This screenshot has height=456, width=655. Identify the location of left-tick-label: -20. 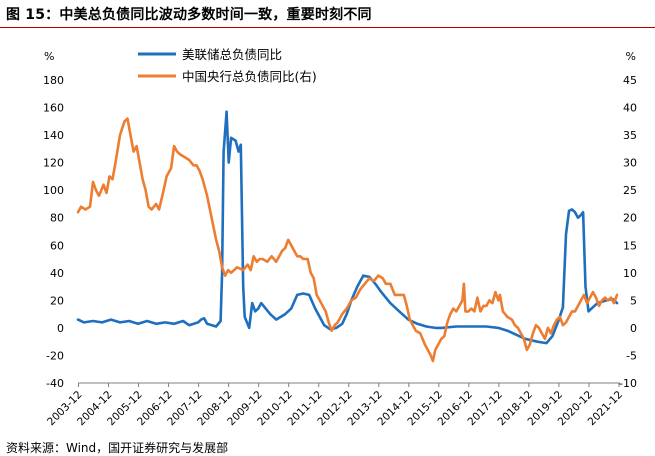
(55, 355).